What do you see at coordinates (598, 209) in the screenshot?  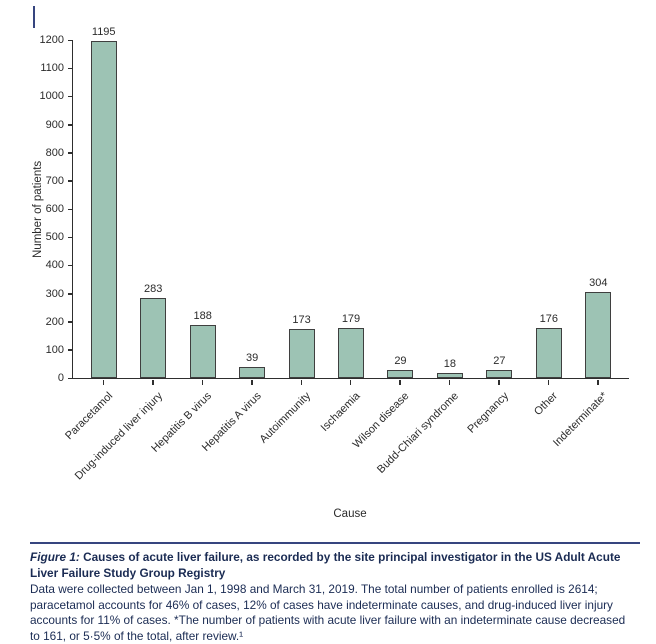 I see `bar-slot-indeterminate: 304` at bounding box center [598, 209].